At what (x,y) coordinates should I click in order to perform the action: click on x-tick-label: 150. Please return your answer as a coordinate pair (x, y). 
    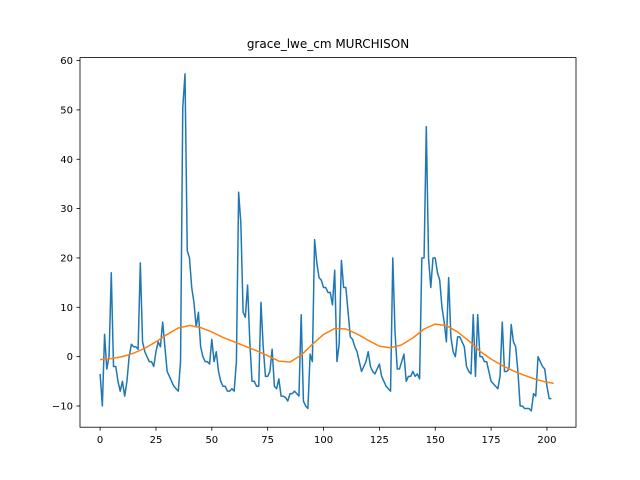
    Looking at the image, I should click on (435, 440).